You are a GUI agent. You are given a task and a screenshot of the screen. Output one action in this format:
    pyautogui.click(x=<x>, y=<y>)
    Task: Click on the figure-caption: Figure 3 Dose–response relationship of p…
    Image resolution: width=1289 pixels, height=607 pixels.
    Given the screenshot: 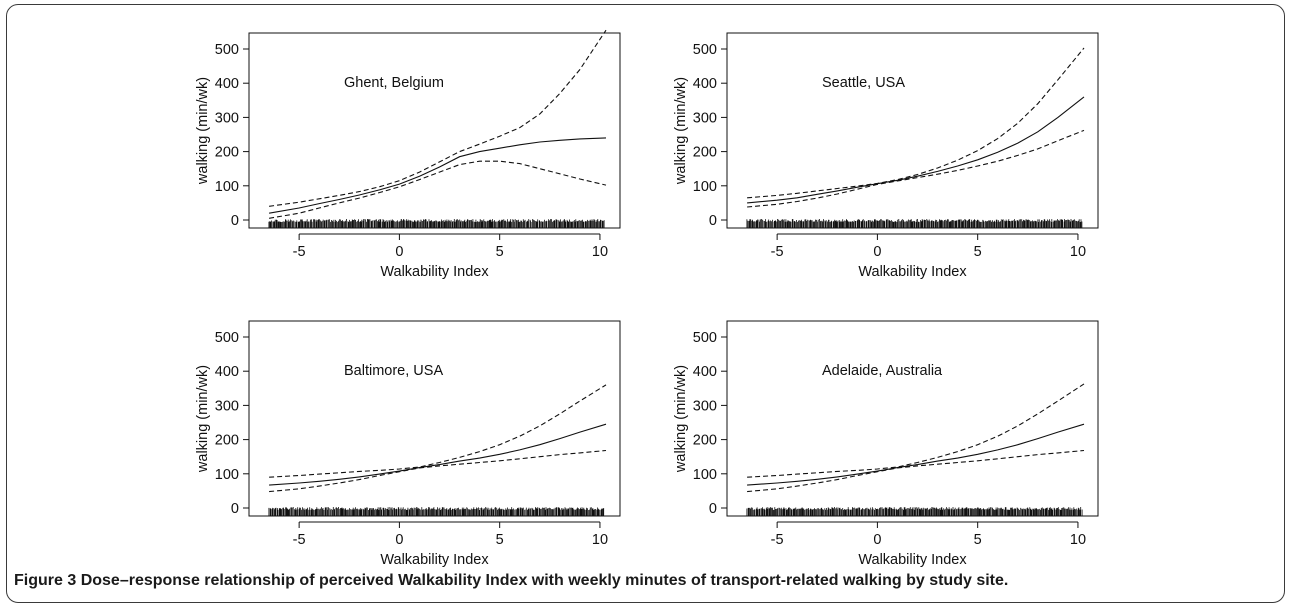 What is the action you would take?
    pyautogui.click(x=511, y=581)
    